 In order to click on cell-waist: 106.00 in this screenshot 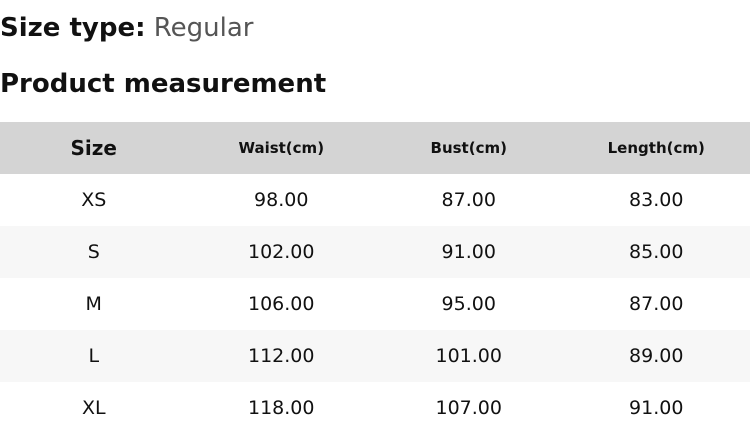, I will do `click(281, 304)`.